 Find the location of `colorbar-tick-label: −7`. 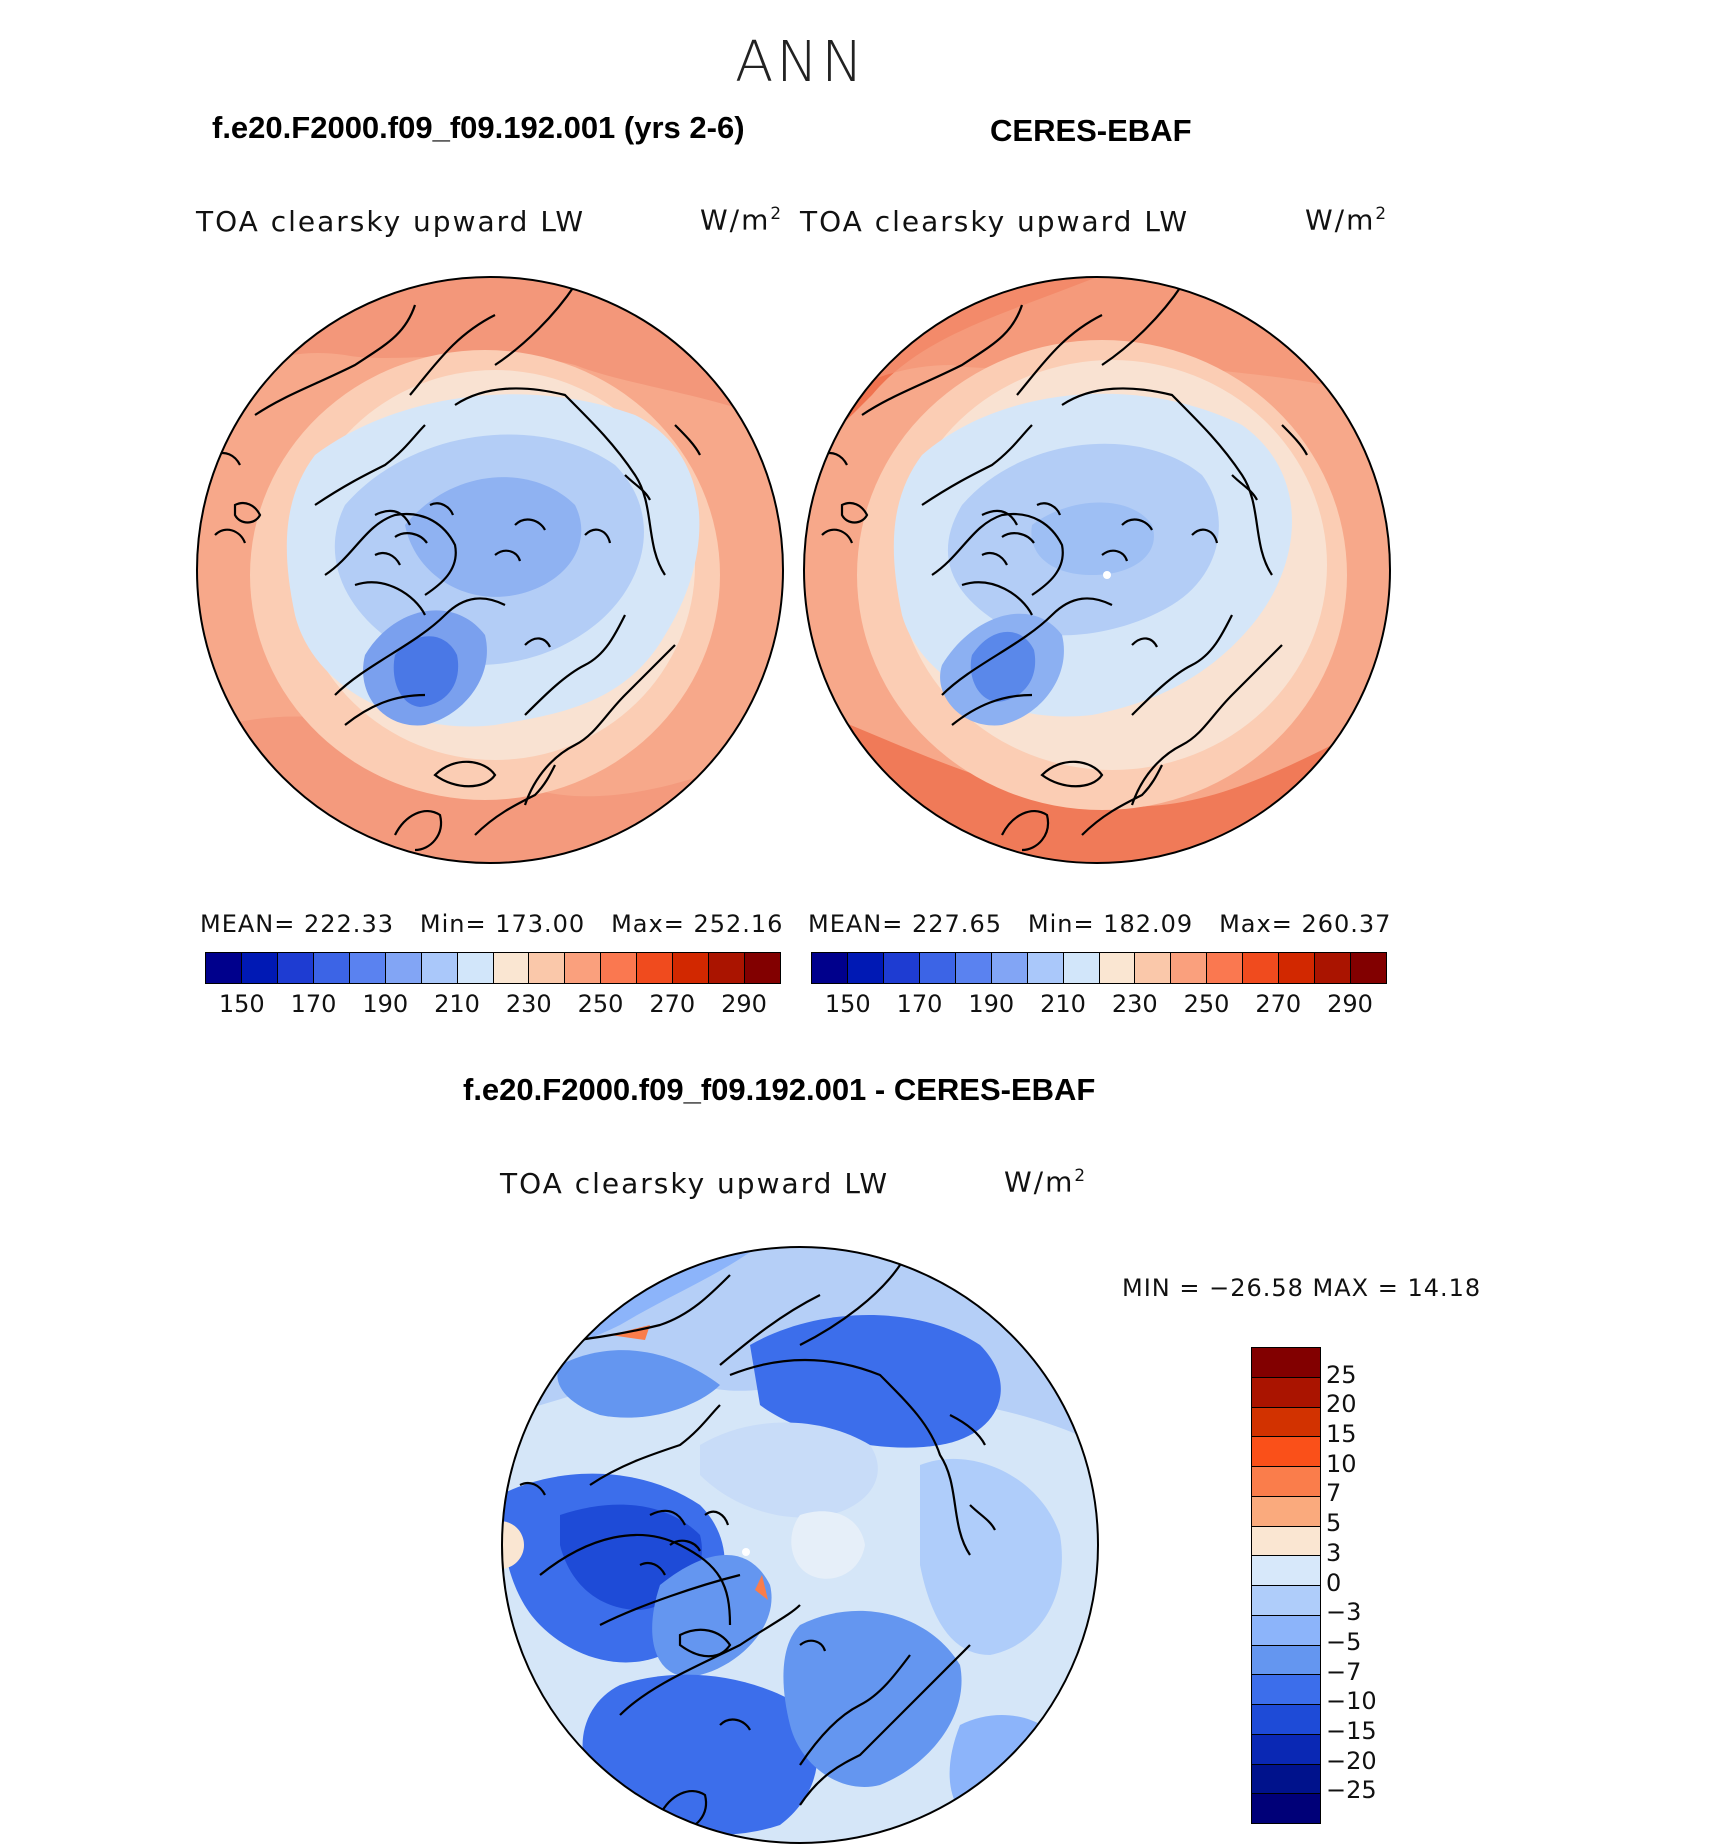

colorbar-tick-label: −7 is located at coordinates (1344, 1671).